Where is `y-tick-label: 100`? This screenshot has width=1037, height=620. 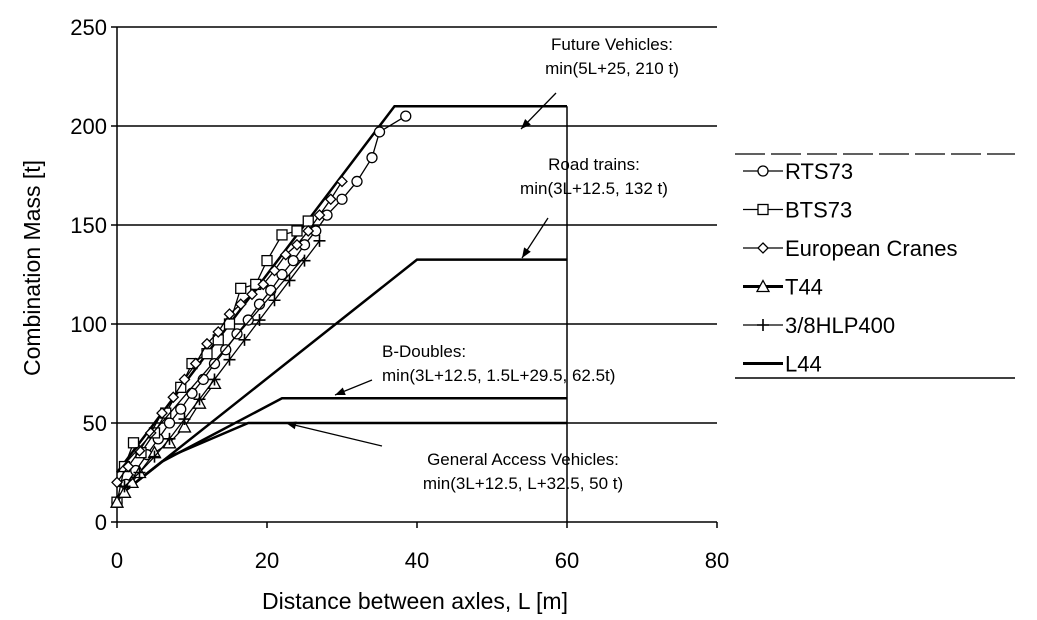
y-tick-label: 100 is located at coordinates (88, 324).